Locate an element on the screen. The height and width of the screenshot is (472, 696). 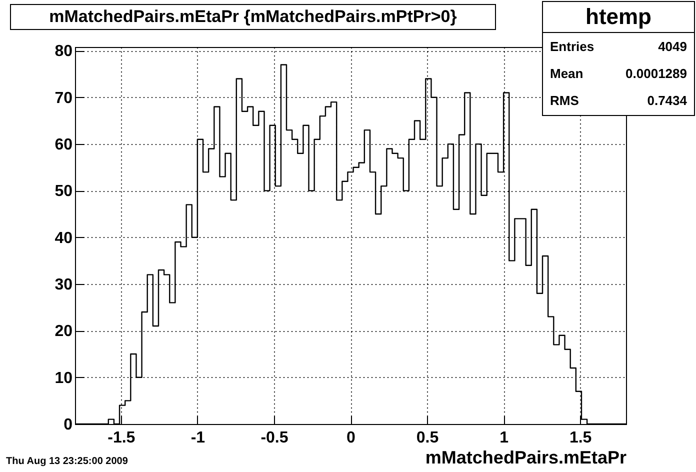
text: 0.7434 is located at coordinates (667, 101).